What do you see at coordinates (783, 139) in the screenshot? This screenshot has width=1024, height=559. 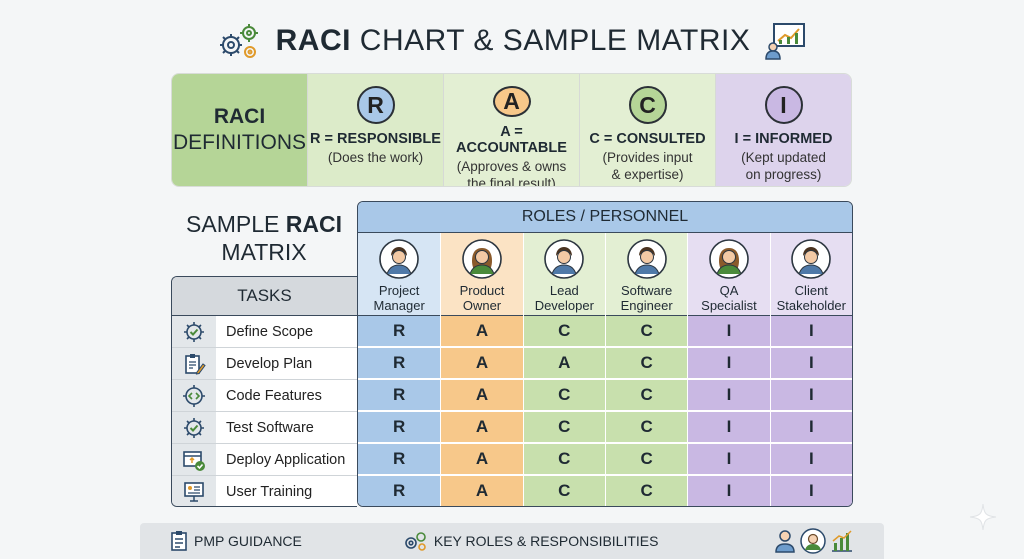 I see `definition-name: I = INFORMED` at bounding box center [783, 139].